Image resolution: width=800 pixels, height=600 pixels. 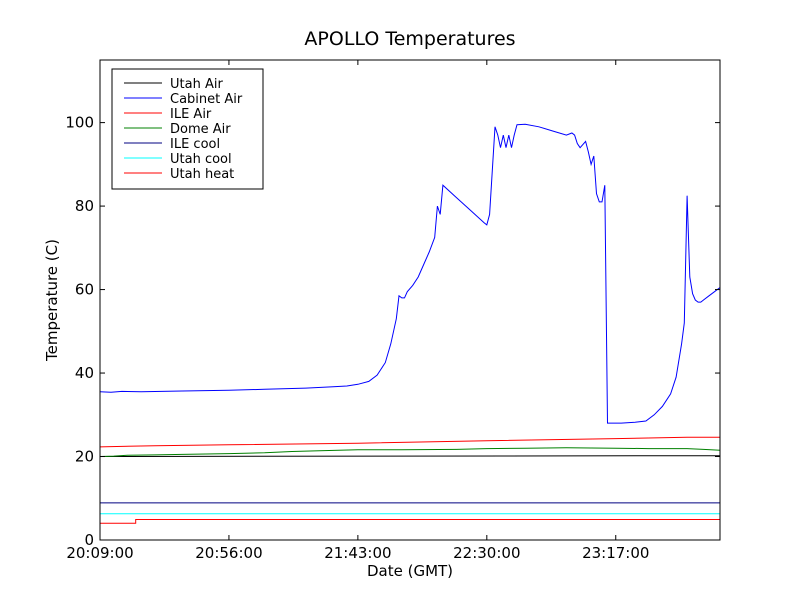 I want to click on x-axis-label: Date (GMT), so click(x=410, y=571).